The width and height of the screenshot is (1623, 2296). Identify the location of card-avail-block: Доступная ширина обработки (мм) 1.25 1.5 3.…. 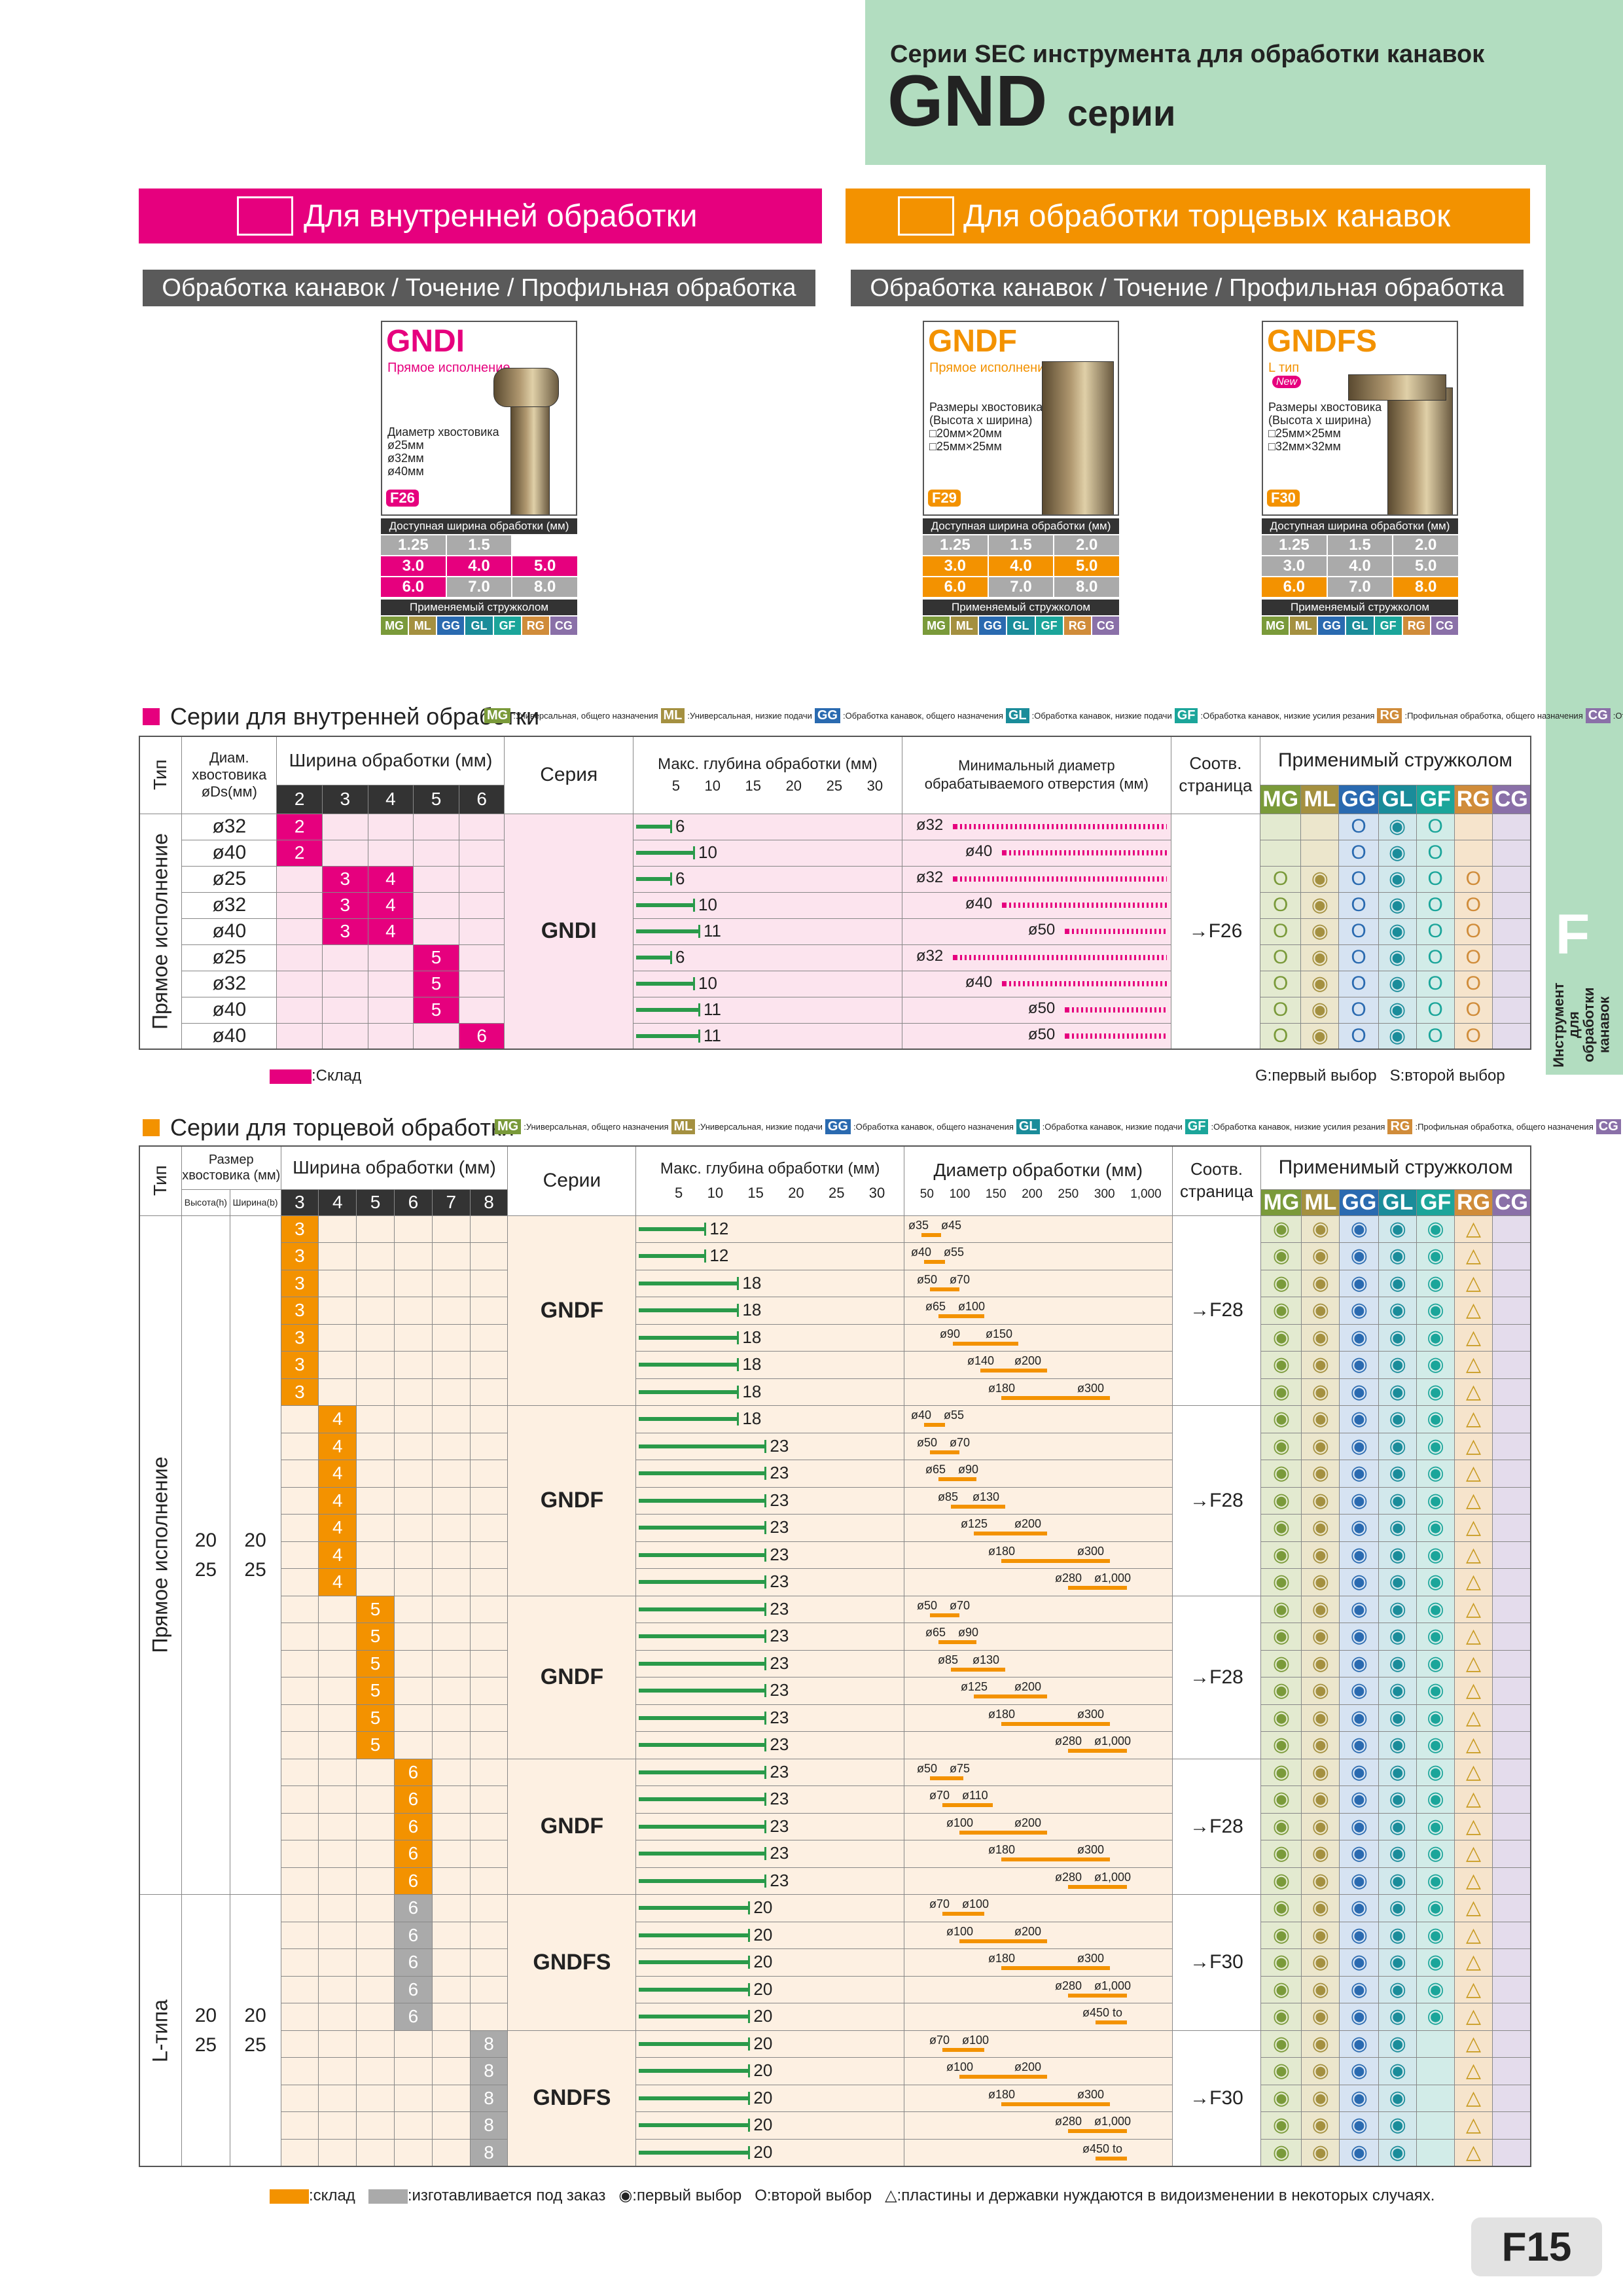
(479, 576).